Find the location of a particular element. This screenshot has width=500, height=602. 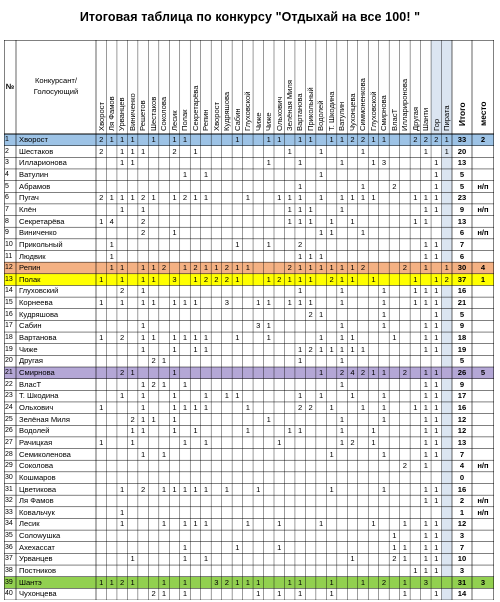

voter-header-6: Шестаков is located at coordinates (153, 113).